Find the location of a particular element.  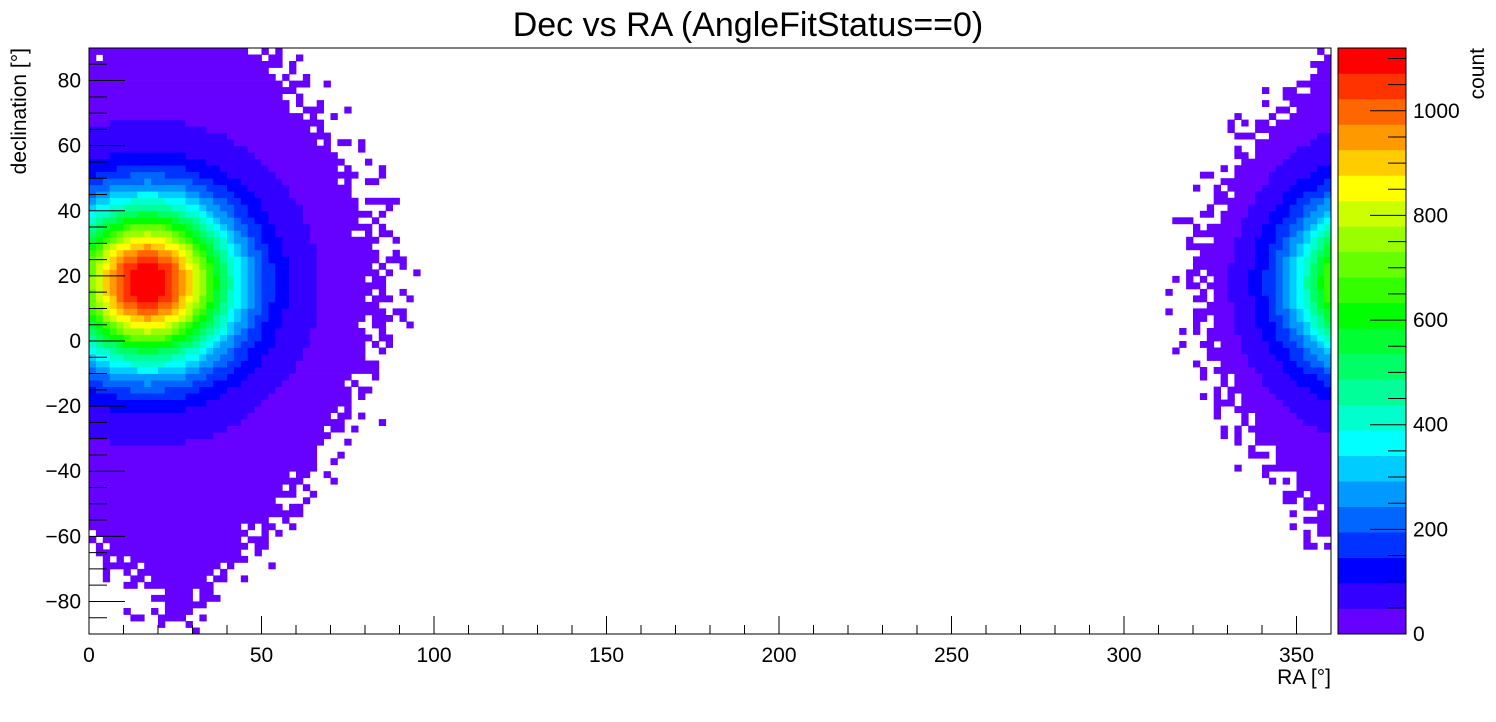

colorbar-swatch is located at coordinates (1372, 264).